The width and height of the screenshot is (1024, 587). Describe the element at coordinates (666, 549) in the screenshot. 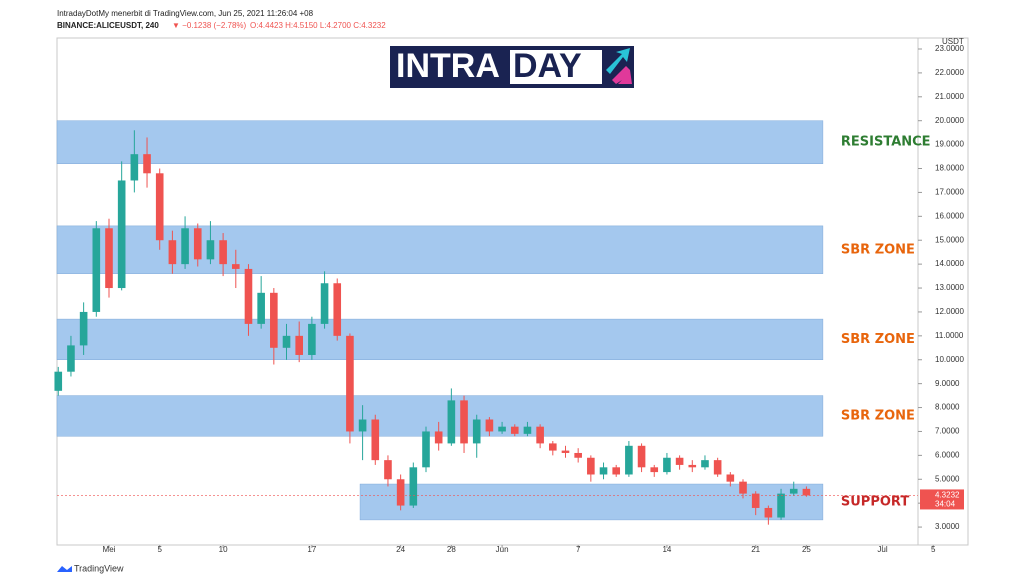

I see `x-tick-label: 14` at that location.